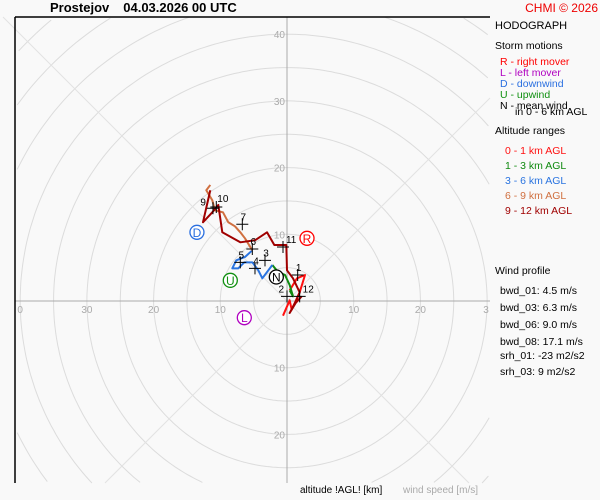 Image resolution: width=600 pixels, height=500 pixels. Describe the element at coordinates (309, 289) in the screenshot. I see `height-marker-label: 12` at that location.